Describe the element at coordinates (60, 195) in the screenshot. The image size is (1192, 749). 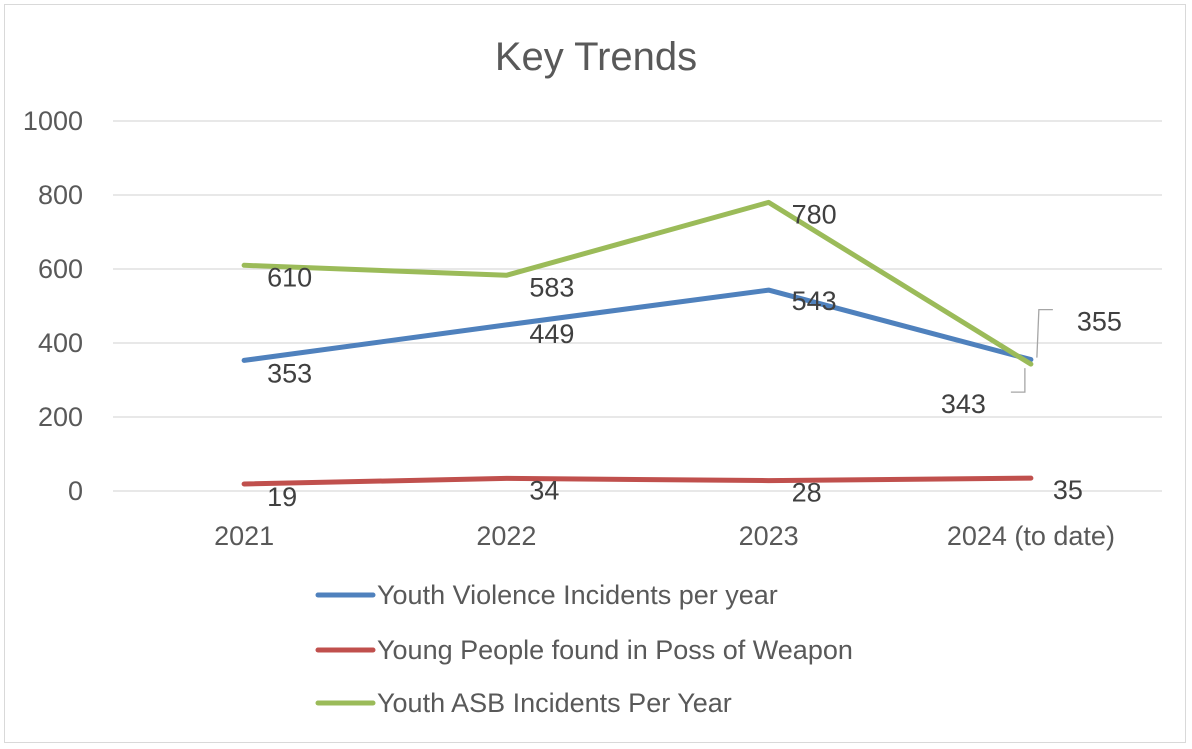
I see `y-tick-label: 800` at that location.